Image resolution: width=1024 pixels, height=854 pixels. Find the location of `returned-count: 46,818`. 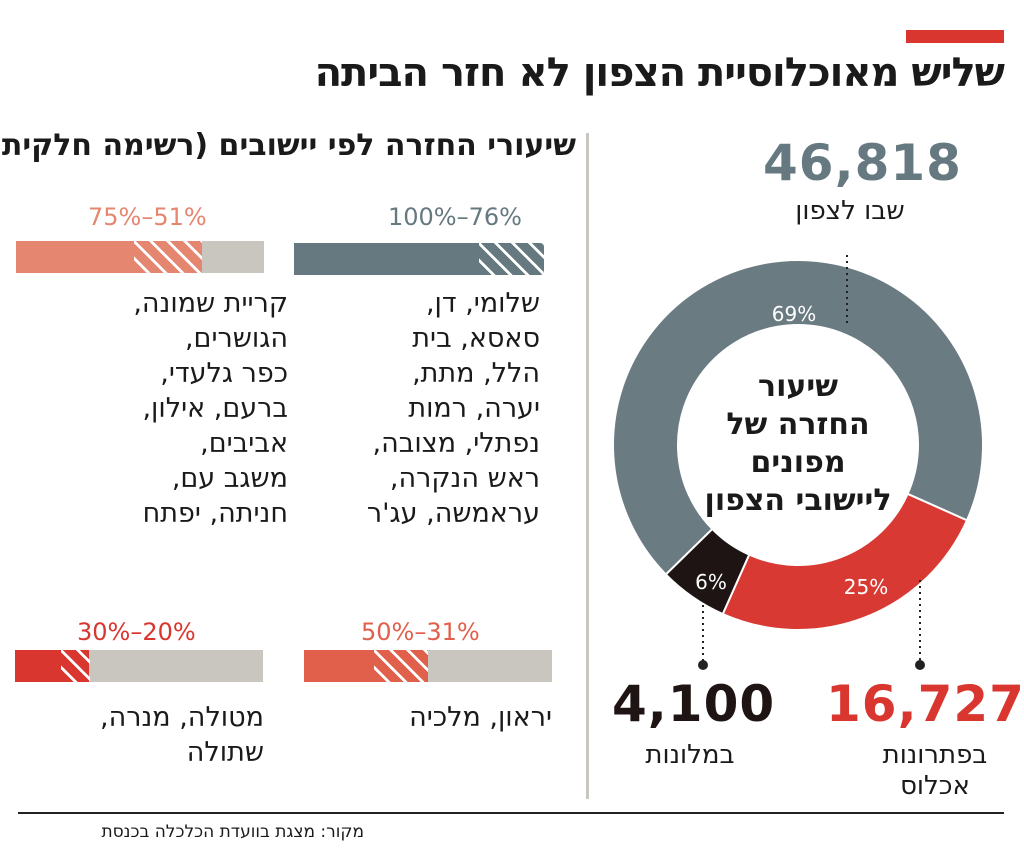

returned-count: 46,818 is located at coordinates (862, 163).